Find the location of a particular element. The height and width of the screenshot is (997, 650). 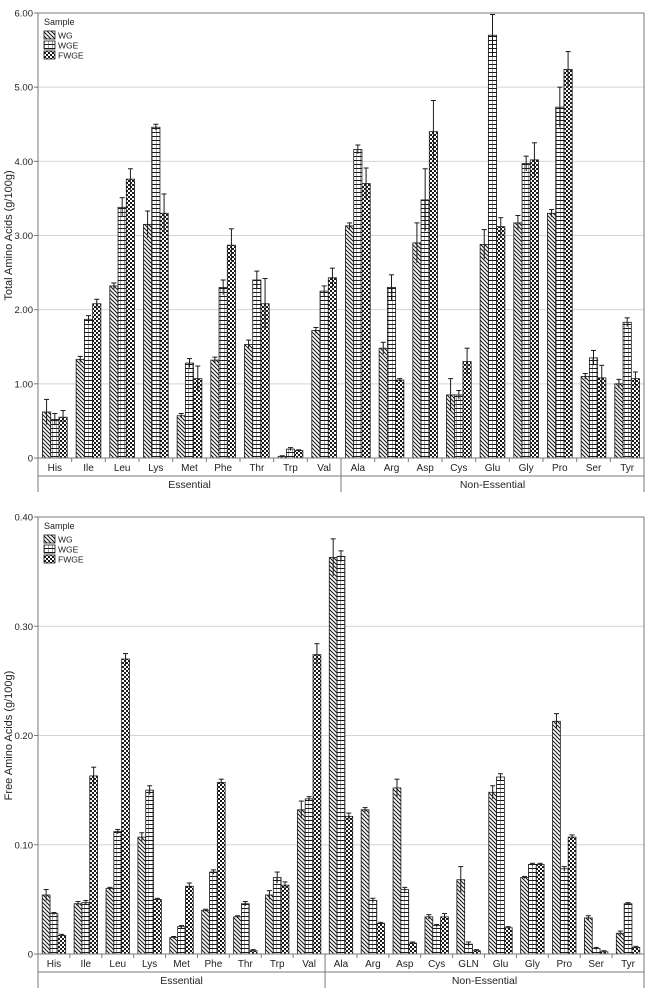

chart1-bar-wge-gly is located at coordinates (526, 311).